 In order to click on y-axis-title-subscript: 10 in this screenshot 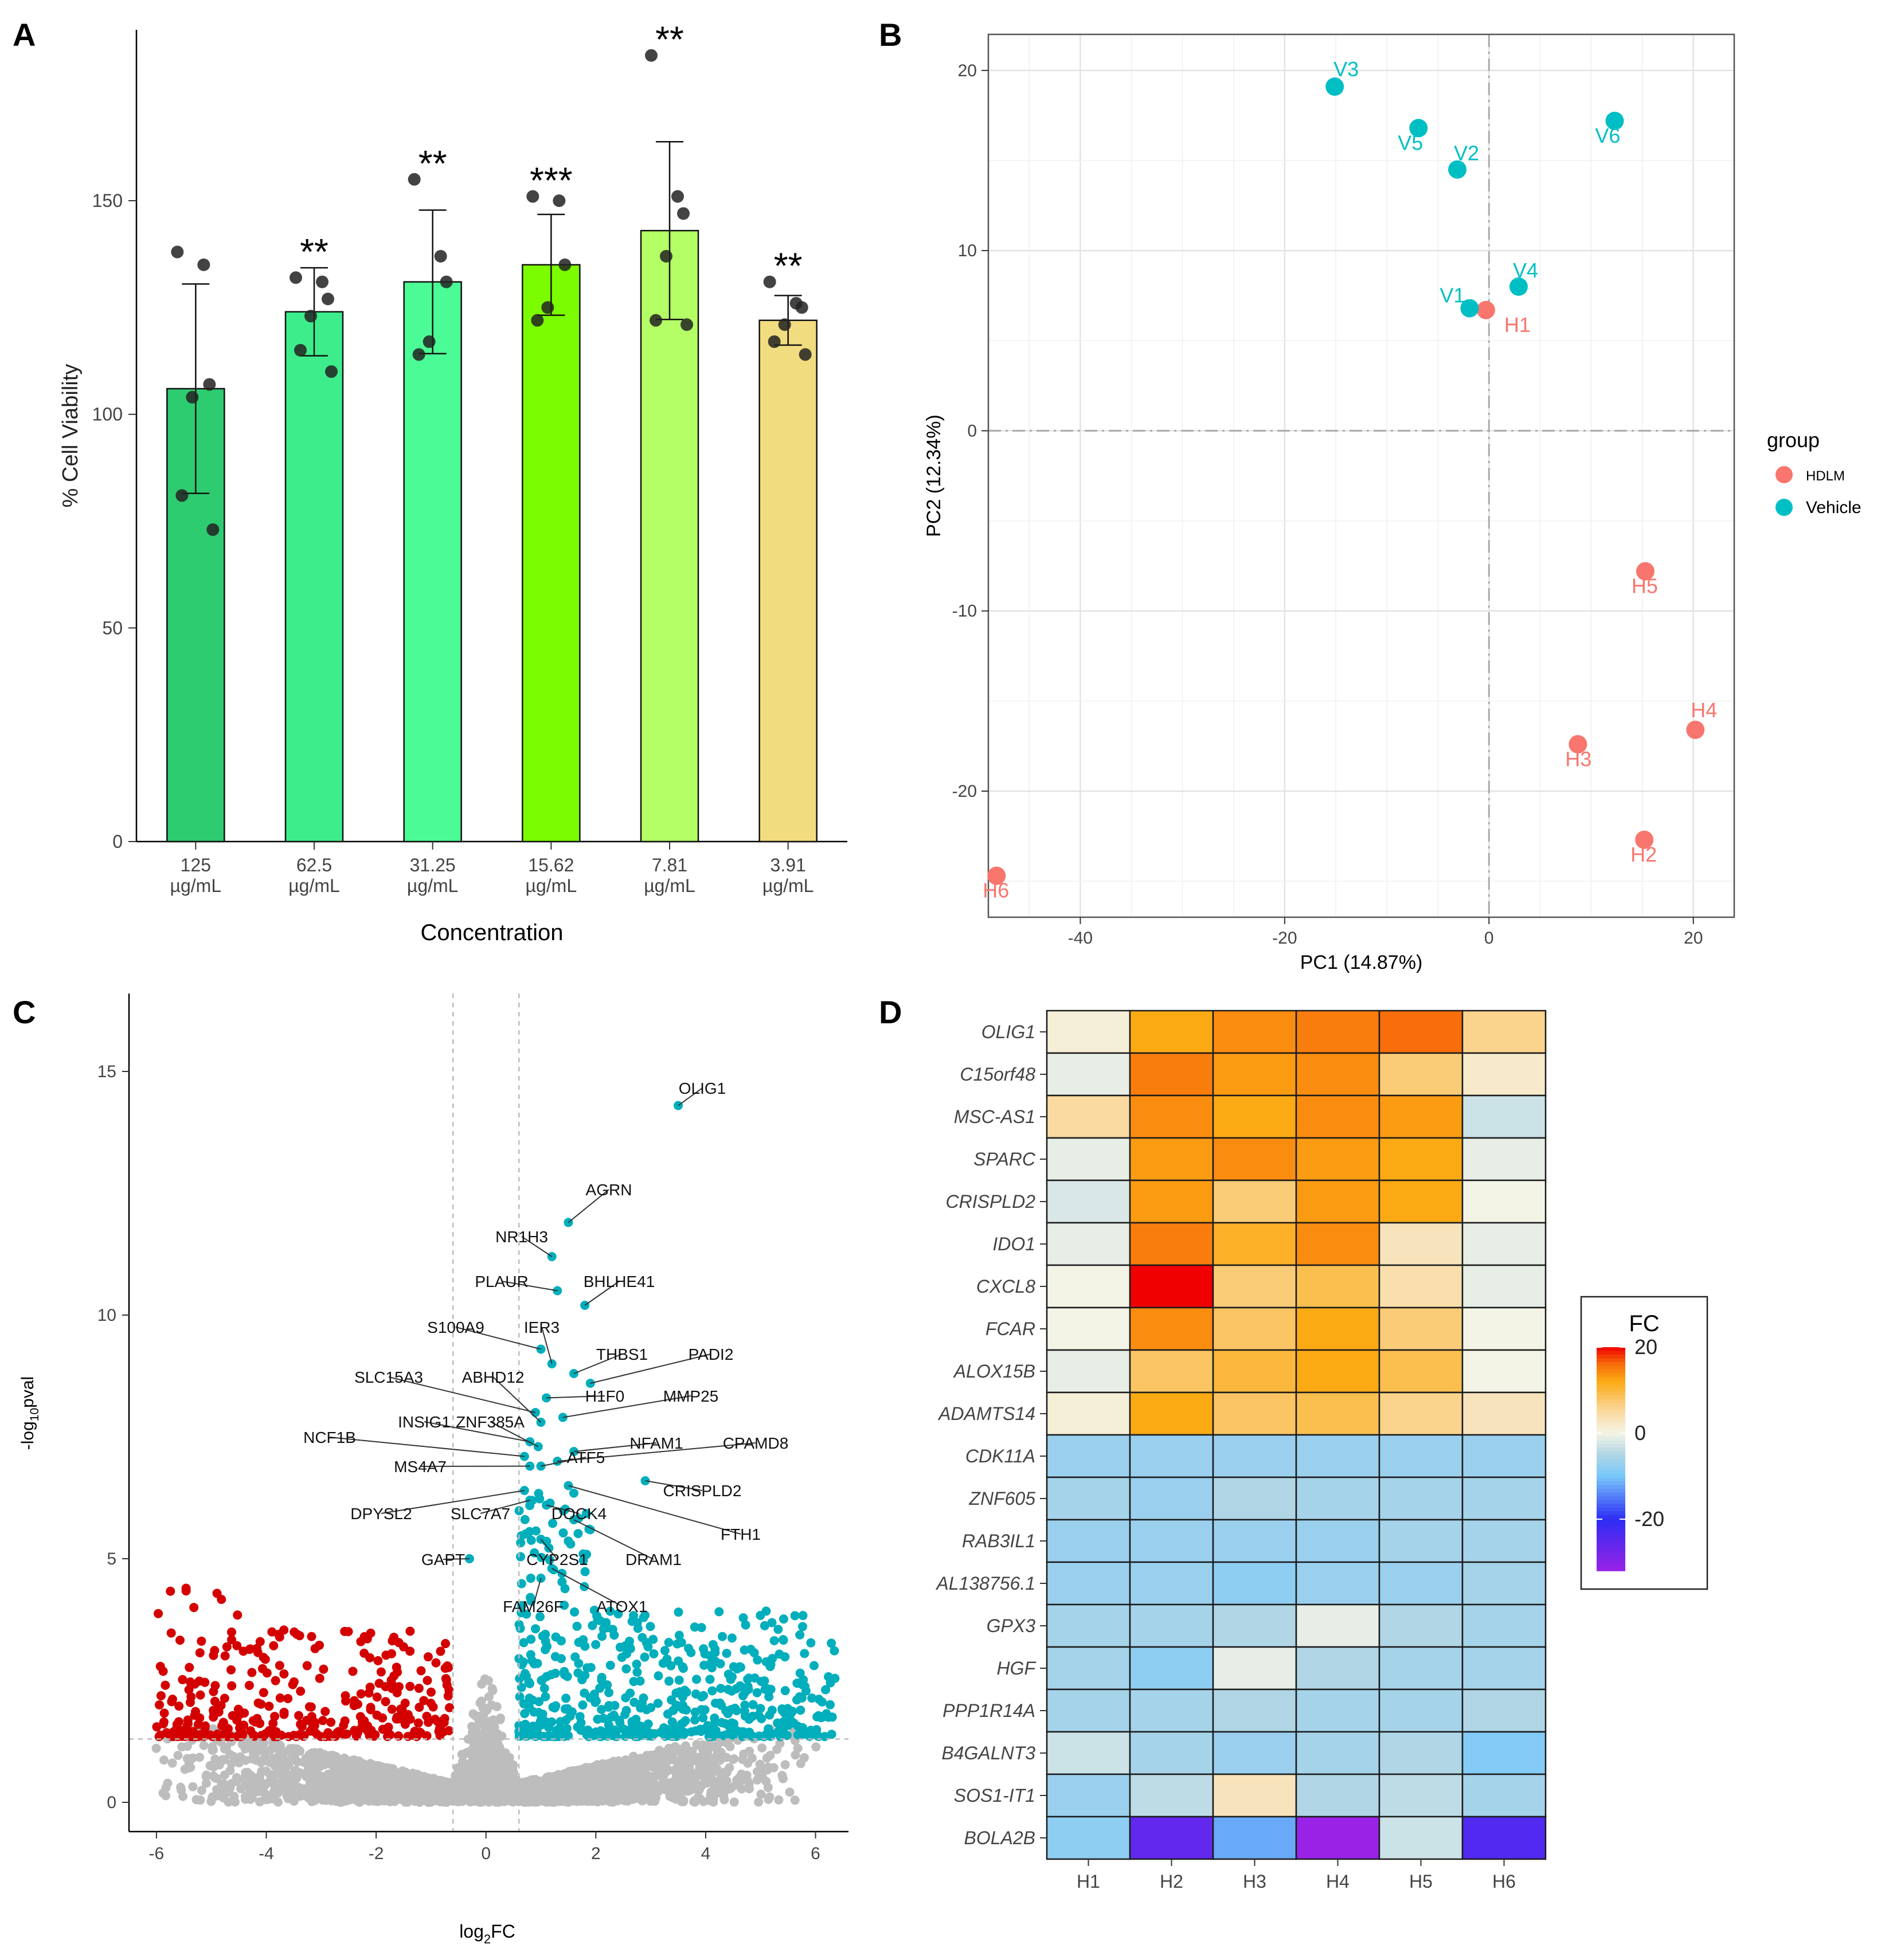, I will do `click(34, 1414)`.